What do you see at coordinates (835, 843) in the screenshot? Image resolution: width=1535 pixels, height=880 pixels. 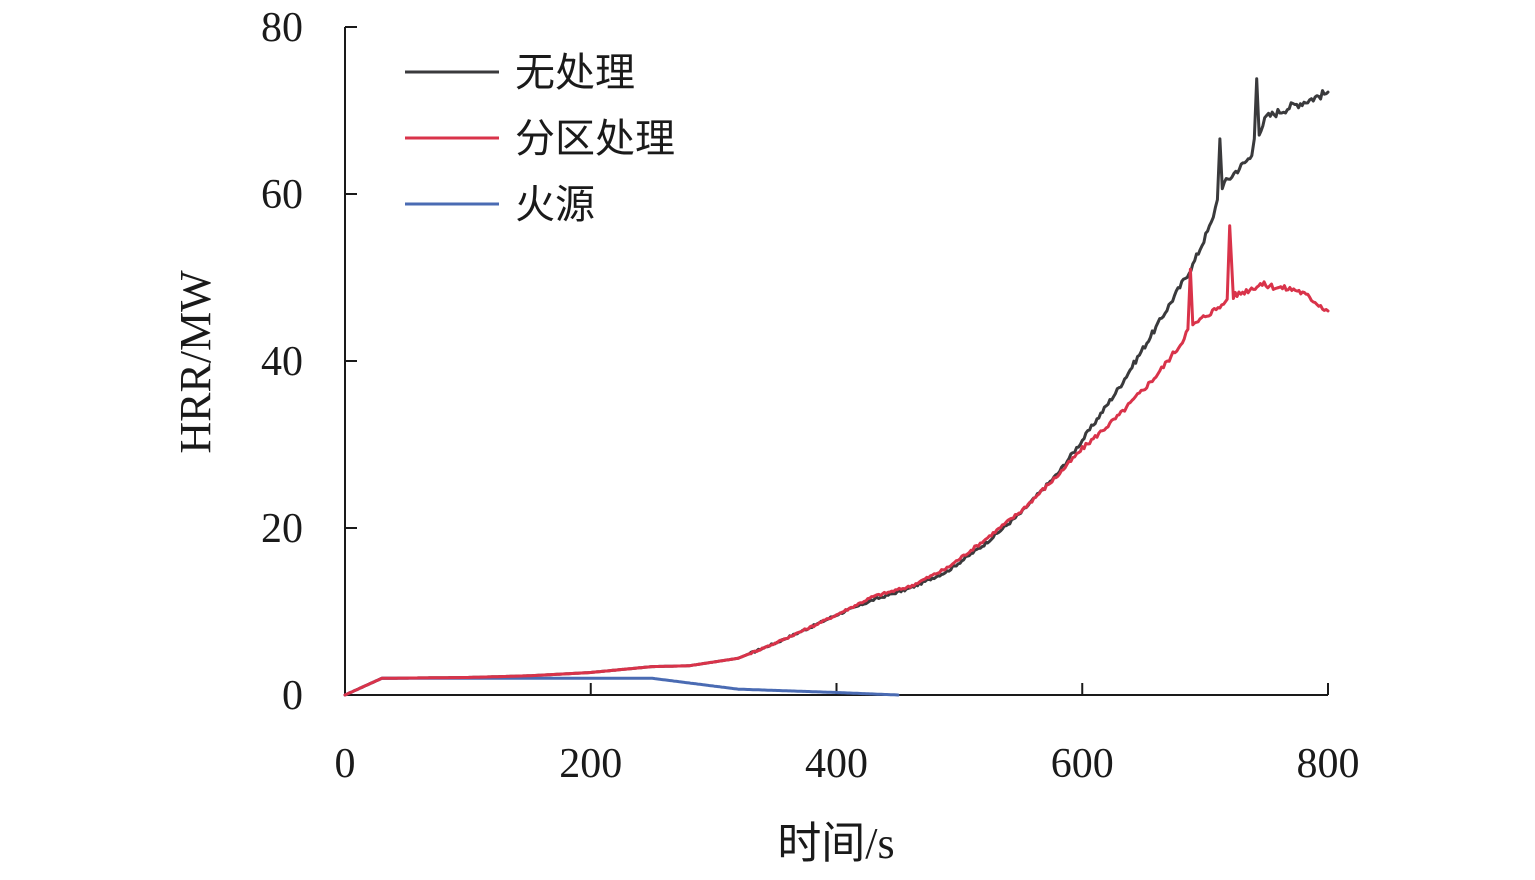 I see `x-axis-title: 时间/s` at bounding box center [835, 843].